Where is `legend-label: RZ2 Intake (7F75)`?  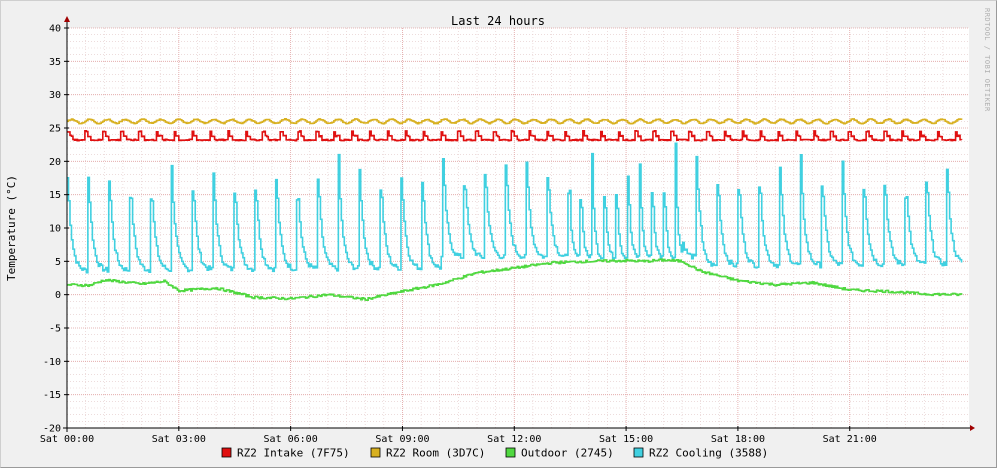
legend-label: RZ2 Intake (7F75) is located at coordinates (293, 453).